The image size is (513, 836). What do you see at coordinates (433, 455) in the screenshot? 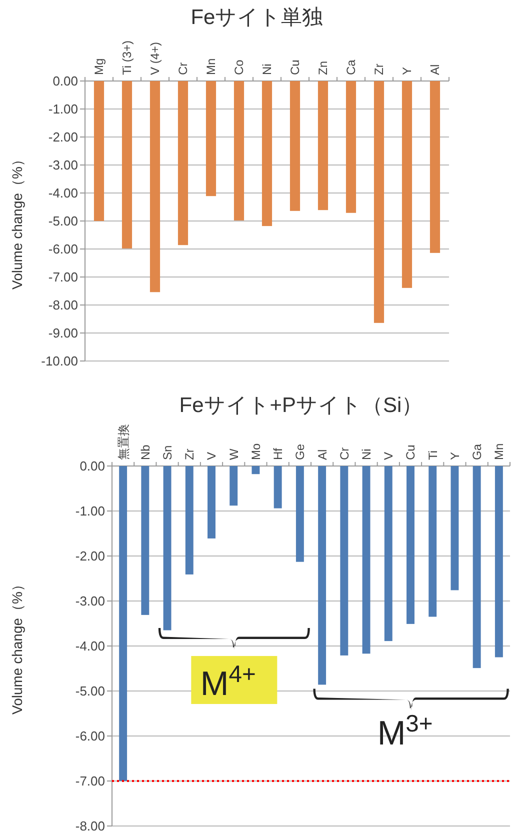
I see `x-tick-label: Ti` at bounding box center [433, 455].